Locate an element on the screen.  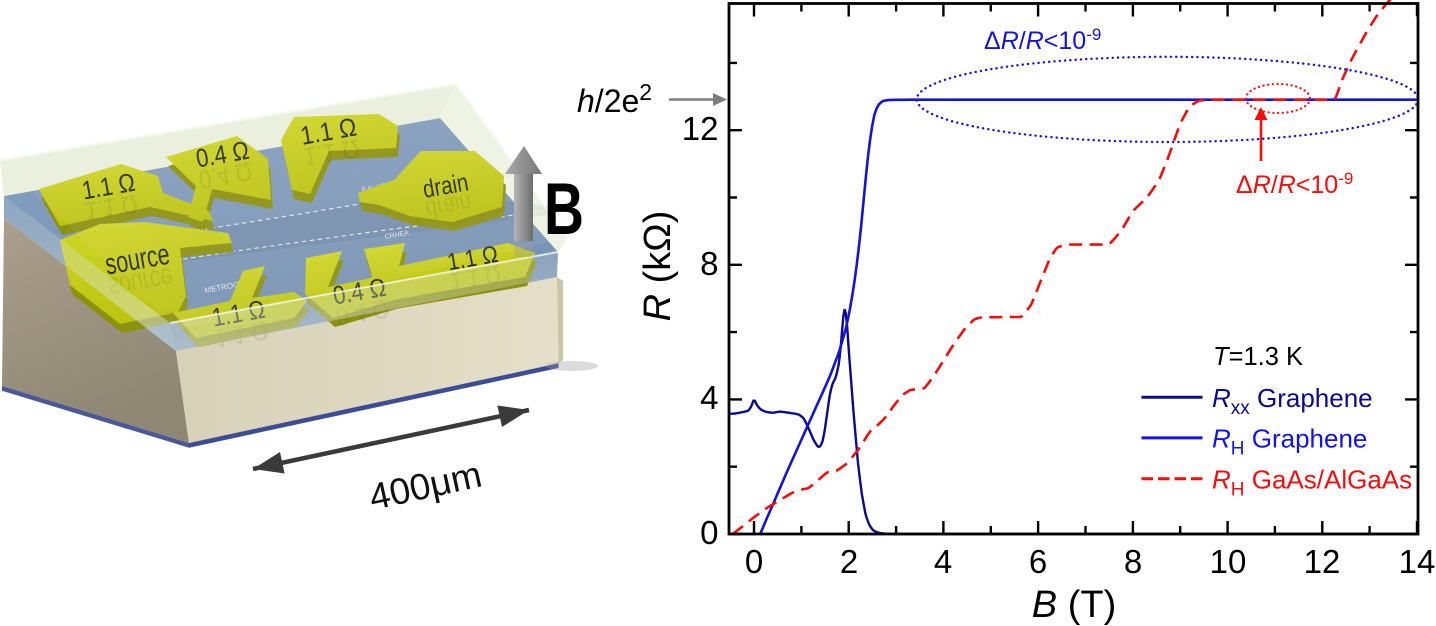
svg-text: CRHEA is located at coordinates (397, 235).